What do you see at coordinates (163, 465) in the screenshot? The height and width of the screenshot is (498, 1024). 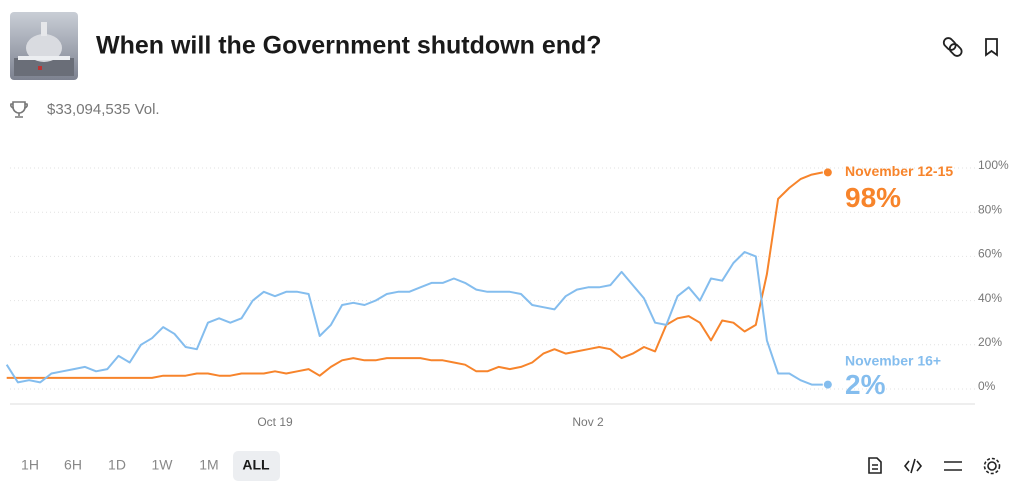 I see `range-button: 1W` at bounding box center [163, 465].